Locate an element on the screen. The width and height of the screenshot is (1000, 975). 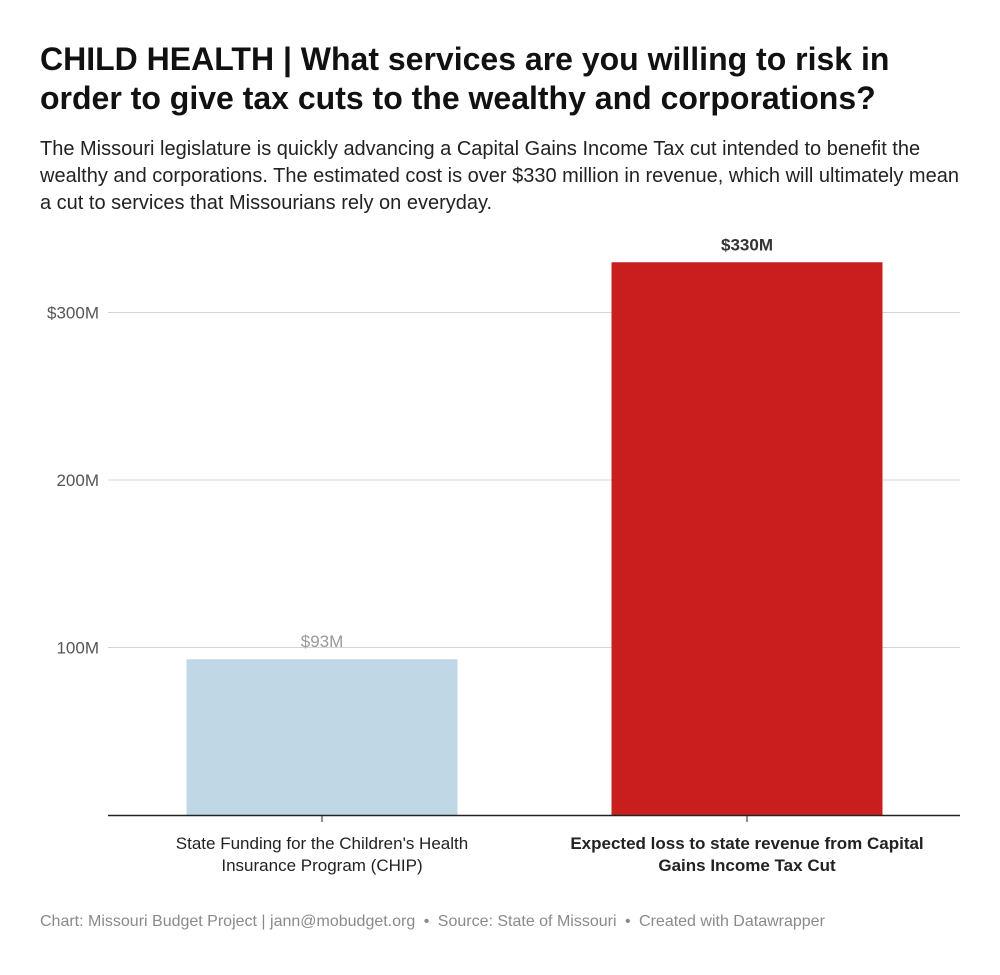
x-category-label: Gains Income Tax Cut is located at coordinates (747, 865).